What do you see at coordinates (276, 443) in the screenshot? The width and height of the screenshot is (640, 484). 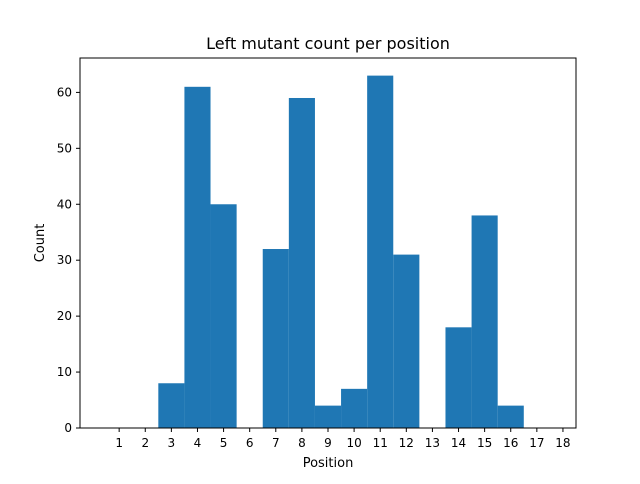 I see `x-tick-label: 7` at bounding box center [276, 443].